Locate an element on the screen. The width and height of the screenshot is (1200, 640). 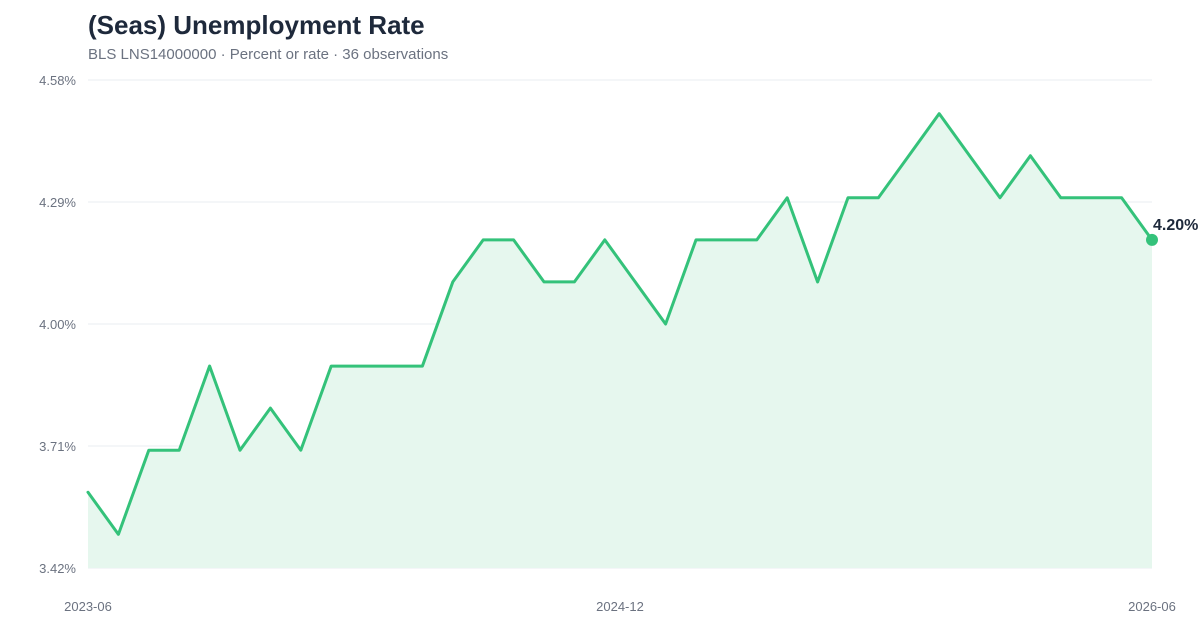
y-tick-label: 4.58% is located at coordinates (57, 80).